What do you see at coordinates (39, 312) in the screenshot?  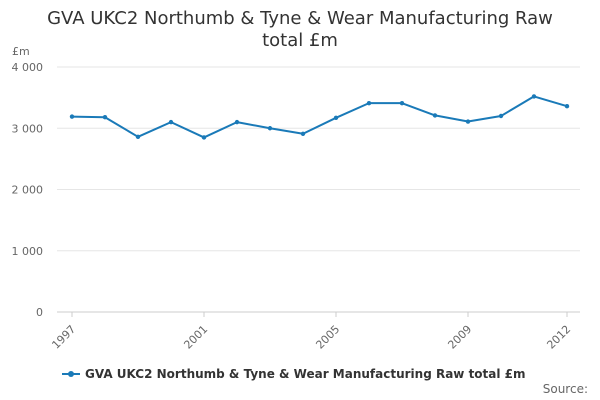 I see `y-tick-label: 0` at bounding box center [39, 312].